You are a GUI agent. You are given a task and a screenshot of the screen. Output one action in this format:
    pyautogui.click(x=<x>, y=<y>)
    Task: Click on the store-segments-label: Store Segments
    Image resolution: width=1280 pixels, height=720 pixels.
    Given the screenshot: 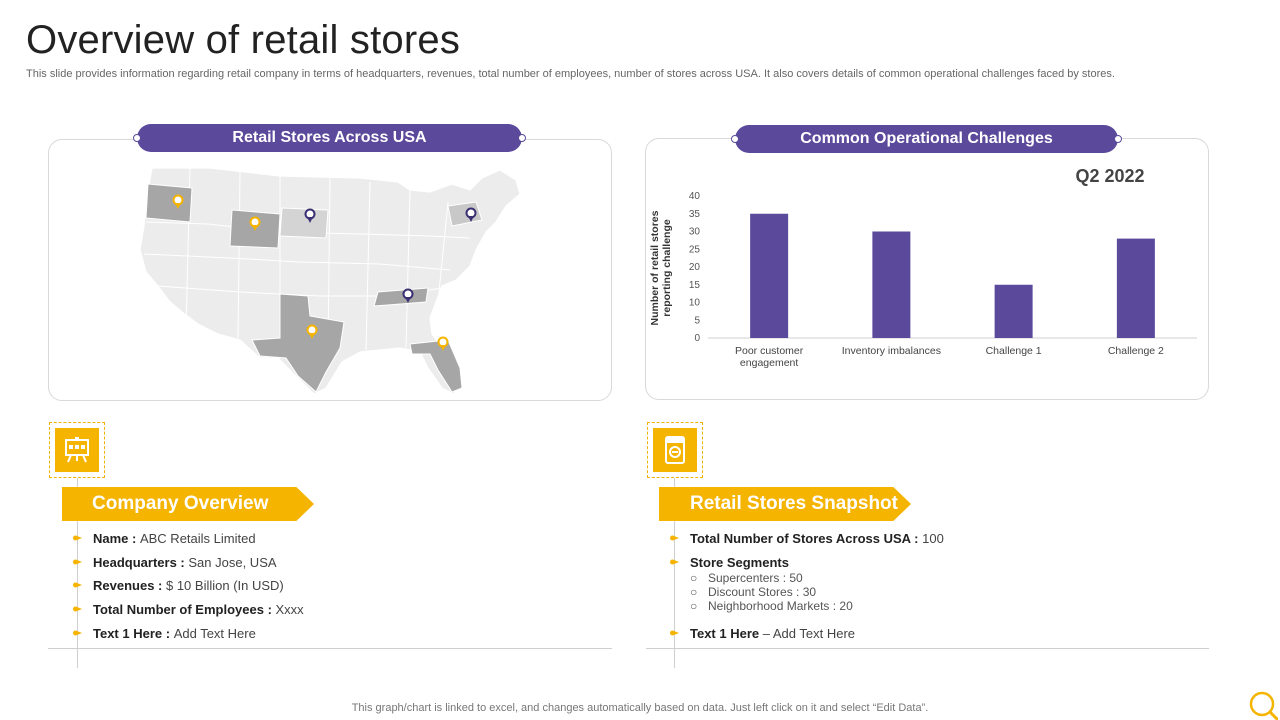 What is the action you would take?
    pyautogui.click(x=739, y=562)
    